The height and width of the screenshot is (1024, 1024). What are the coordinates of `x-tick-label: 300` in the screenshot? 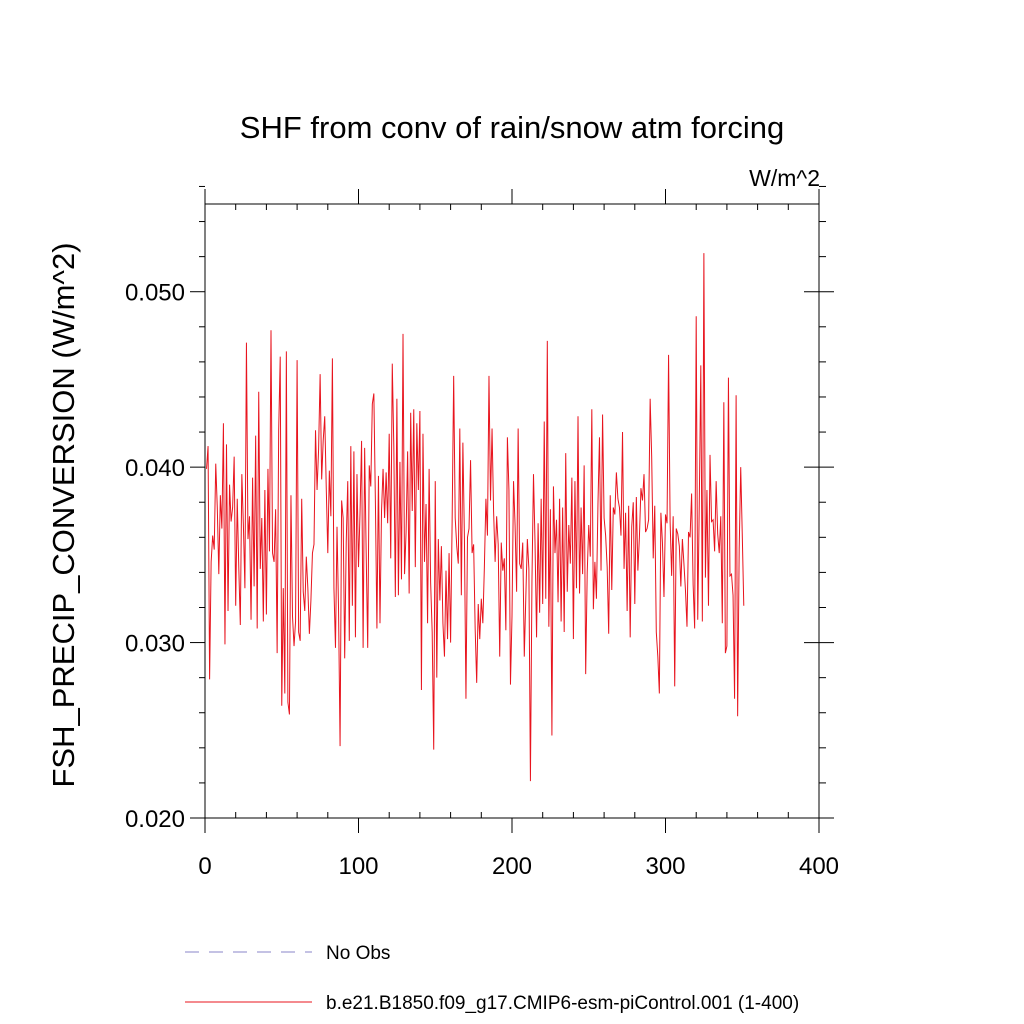 It's located at (665, 866).